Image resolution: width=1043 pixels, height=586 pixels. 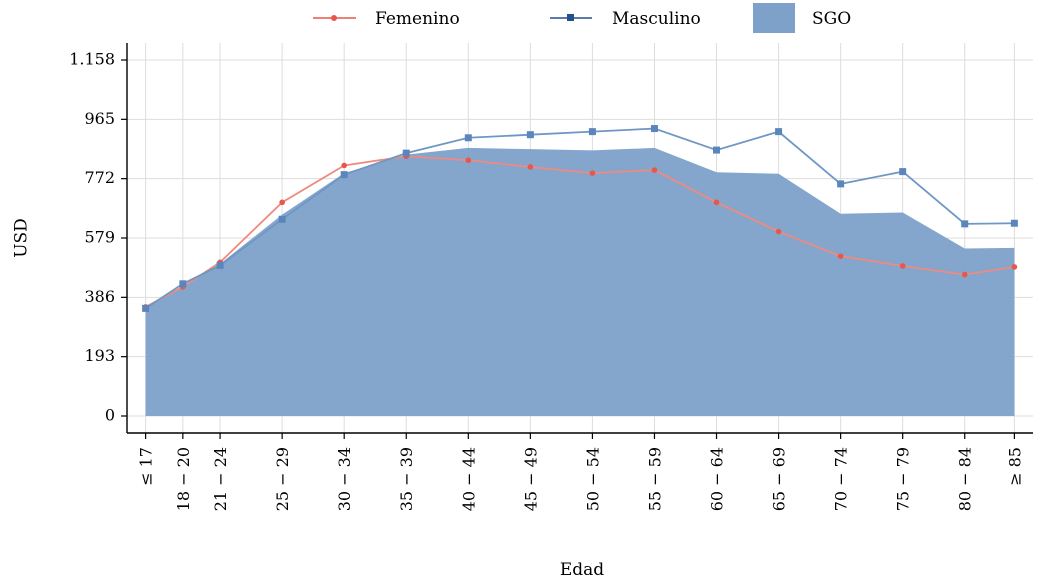 I want to click on x-tick-label-7: 45 − 49, so click(x=530, y=479).